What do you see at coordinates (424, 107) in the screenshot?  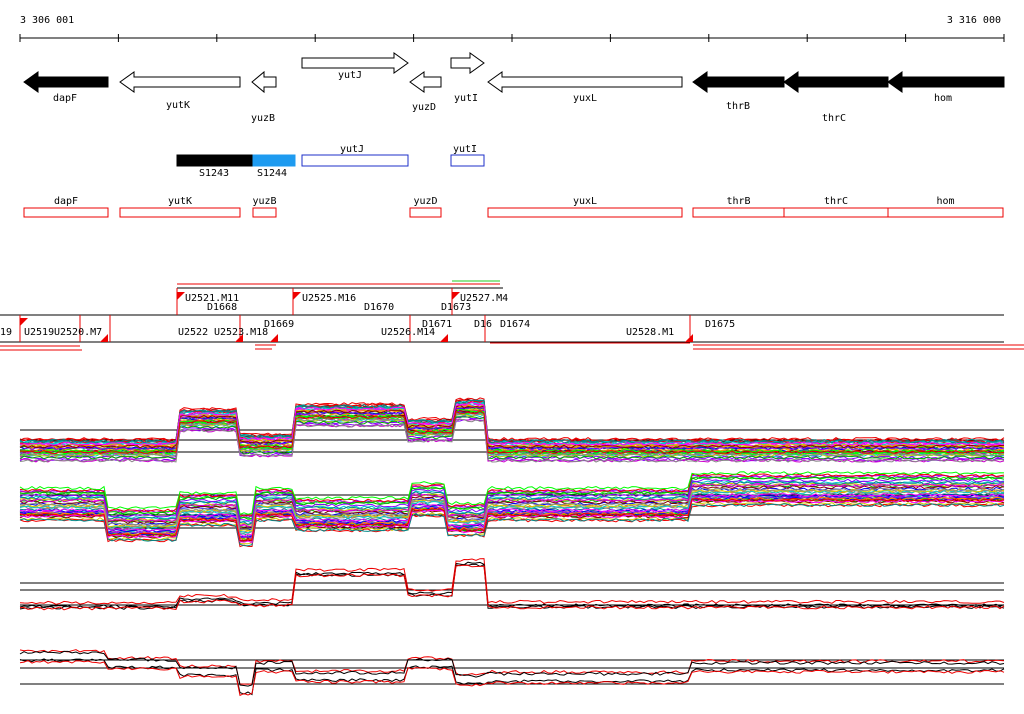 I see `gene-label: yuzD` at bounding box center [424, 107].